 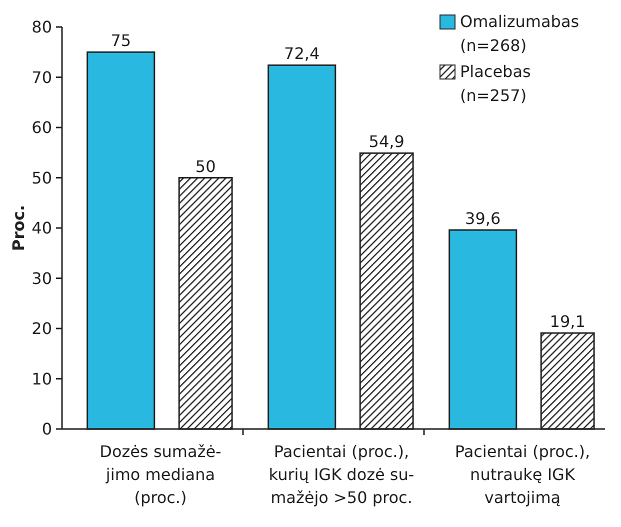 I want to click on y-tick-label: 70, so click(x=42, y=77).